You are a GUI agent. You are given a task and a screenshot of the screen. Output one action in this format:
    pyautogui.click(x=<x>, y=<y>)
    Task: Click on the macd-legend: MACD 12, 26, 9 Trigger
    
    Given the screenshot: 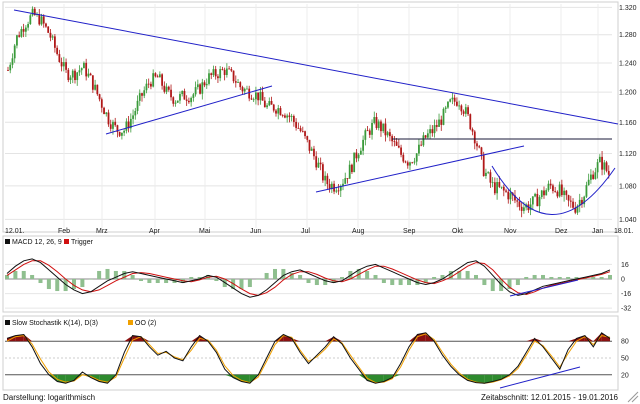 What is the action you would take?
    pyautogui.click(x=49, y=242)
    